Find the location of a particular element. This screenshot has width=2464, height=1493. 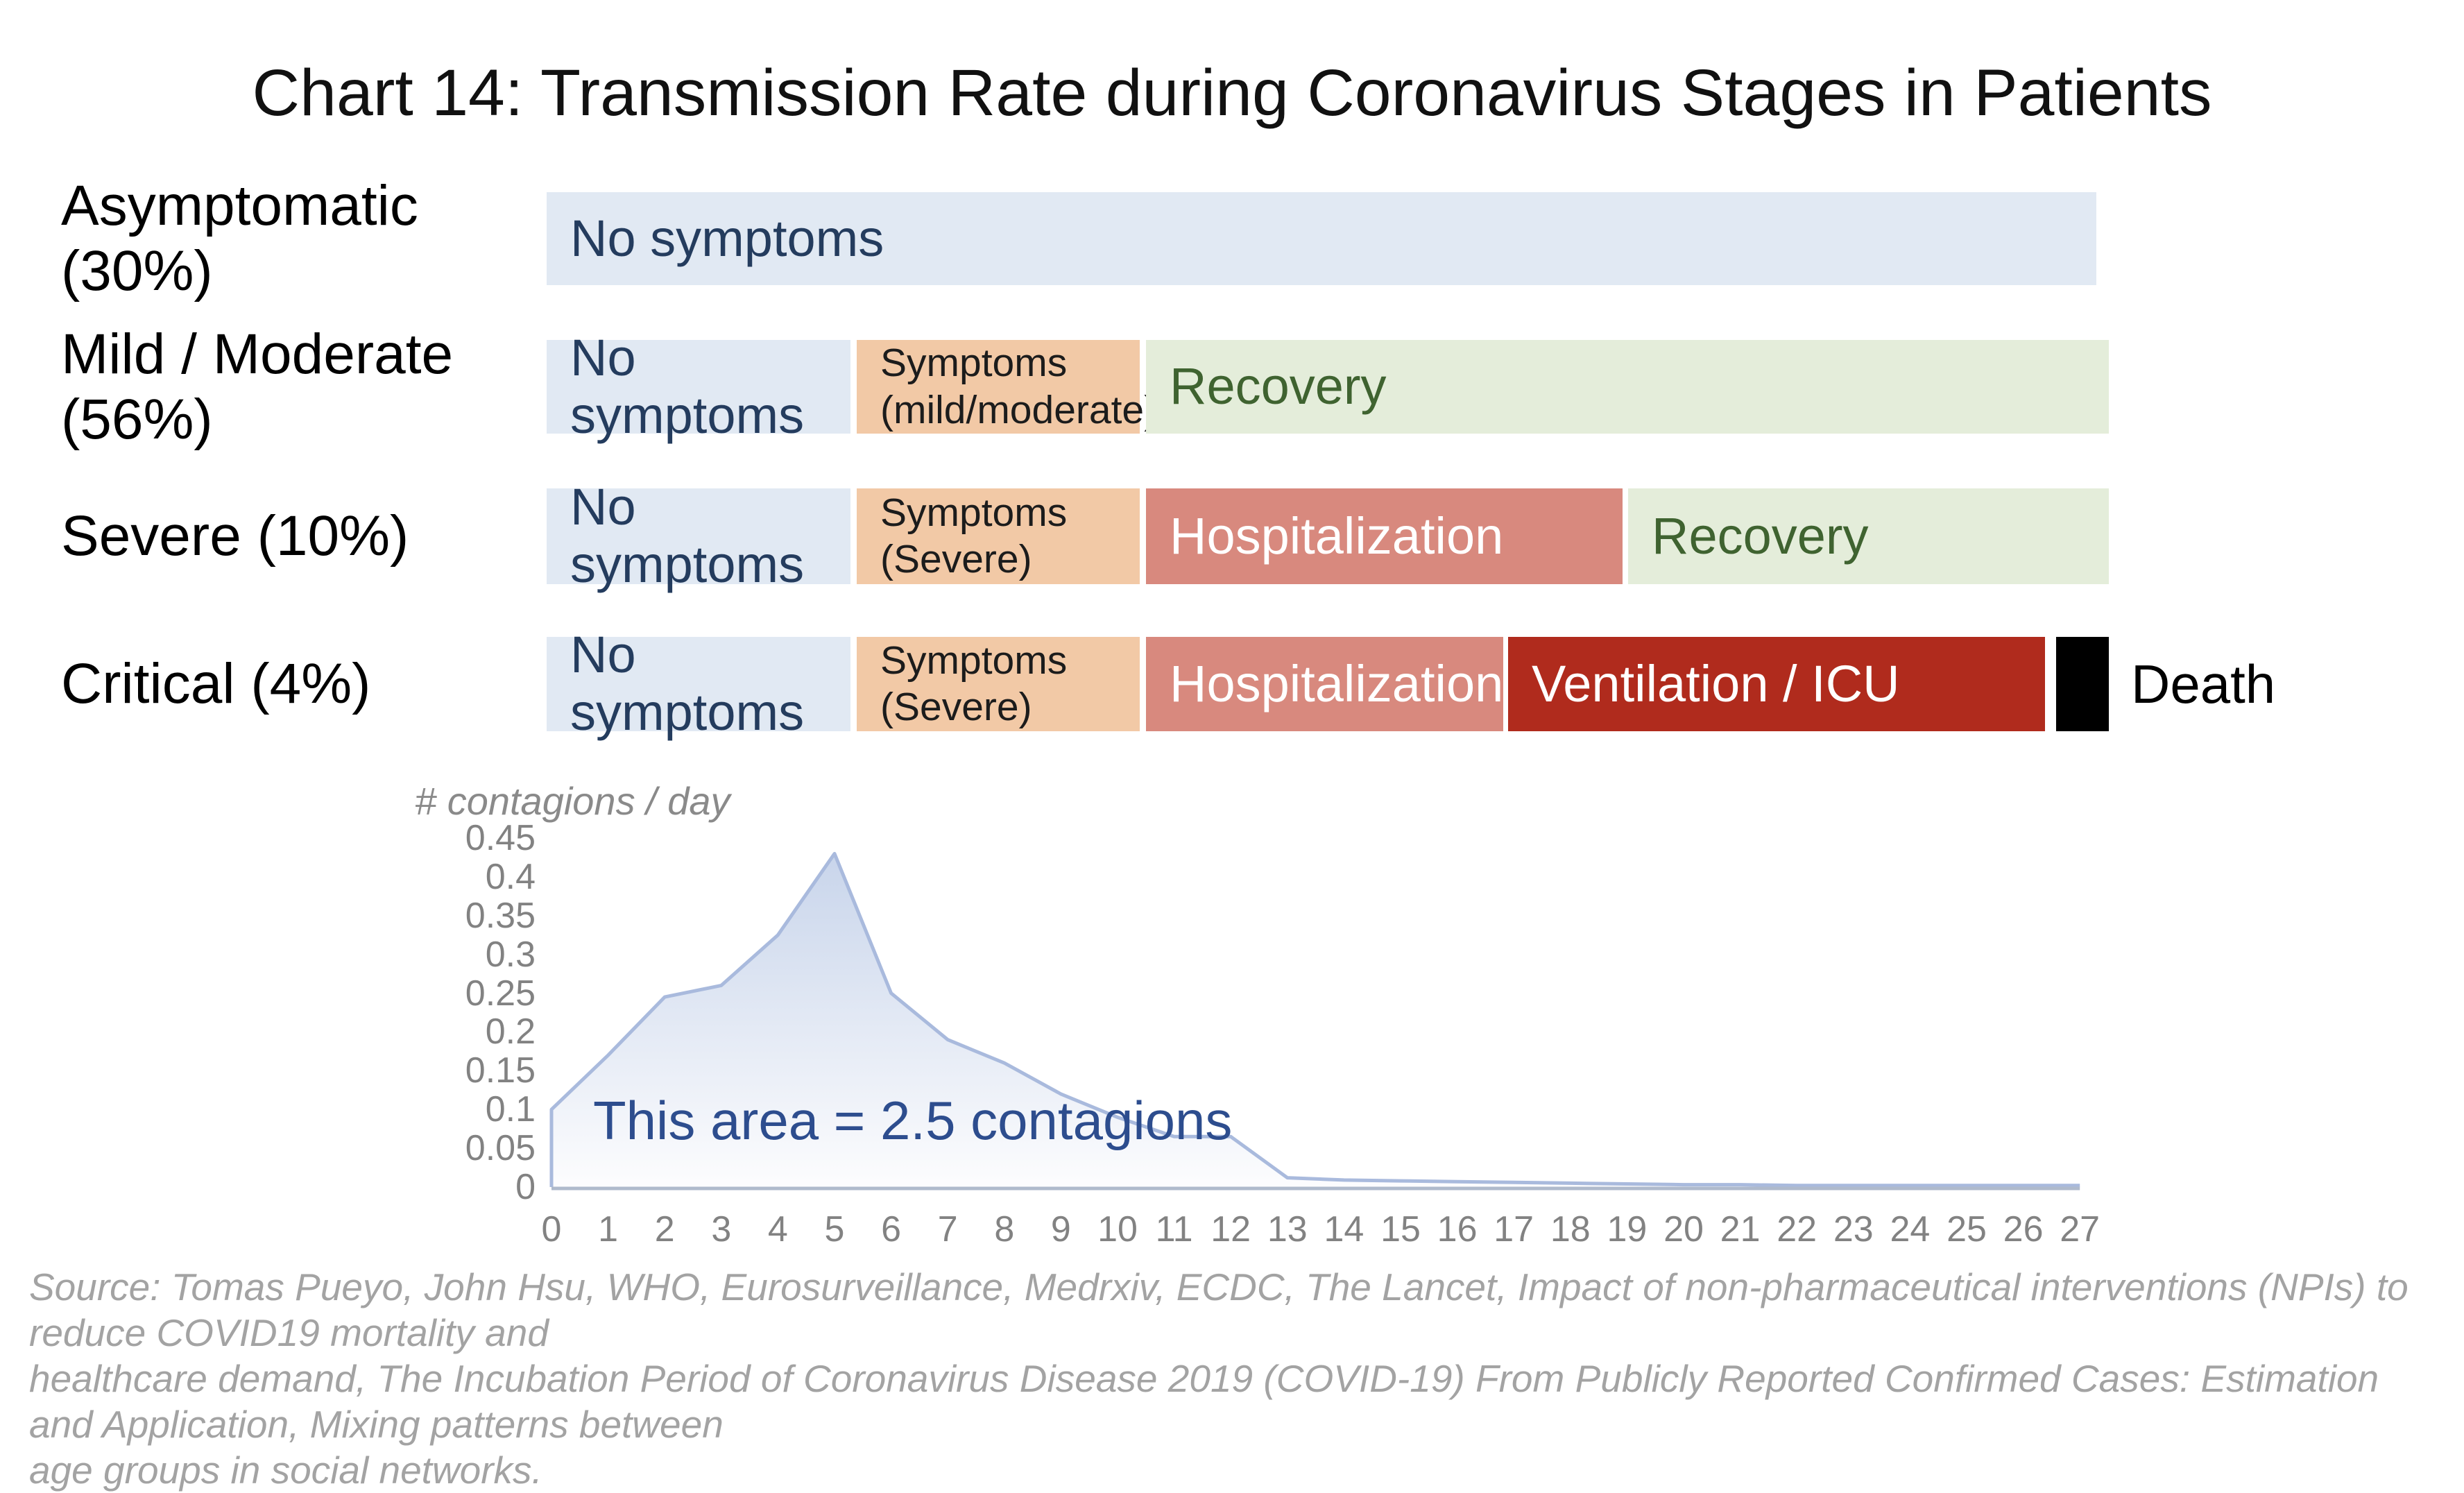

x-tick-4: 4 is located at coordinates (777, 1229).